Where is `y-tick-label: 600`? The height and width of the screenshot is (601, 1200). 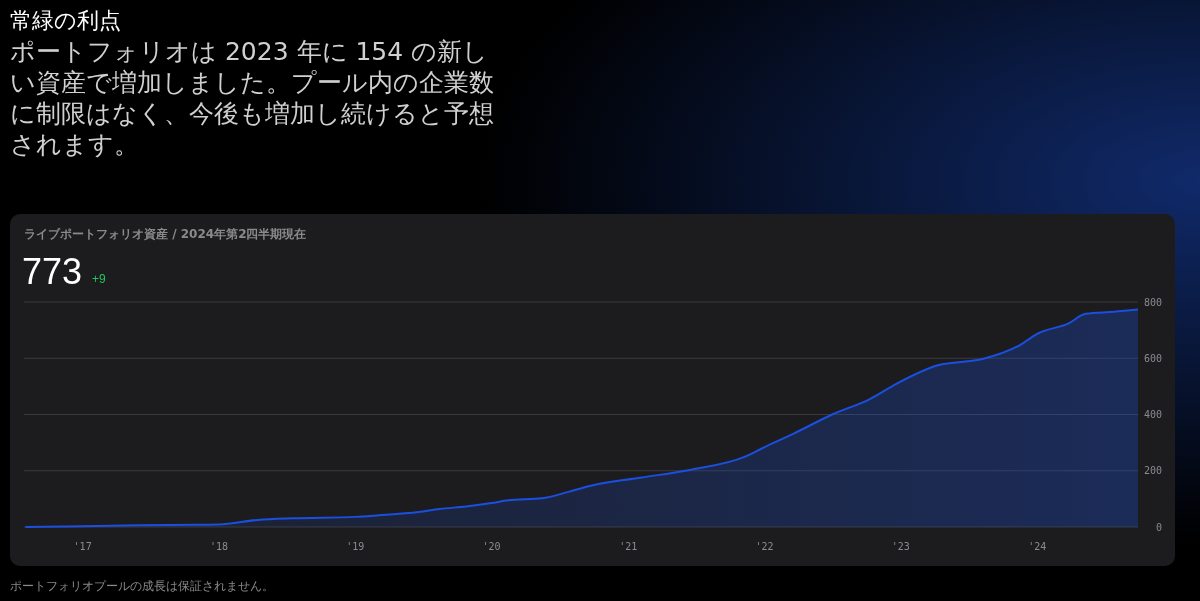 y-tick-label: 600 is located at coordinates (1152, 358).